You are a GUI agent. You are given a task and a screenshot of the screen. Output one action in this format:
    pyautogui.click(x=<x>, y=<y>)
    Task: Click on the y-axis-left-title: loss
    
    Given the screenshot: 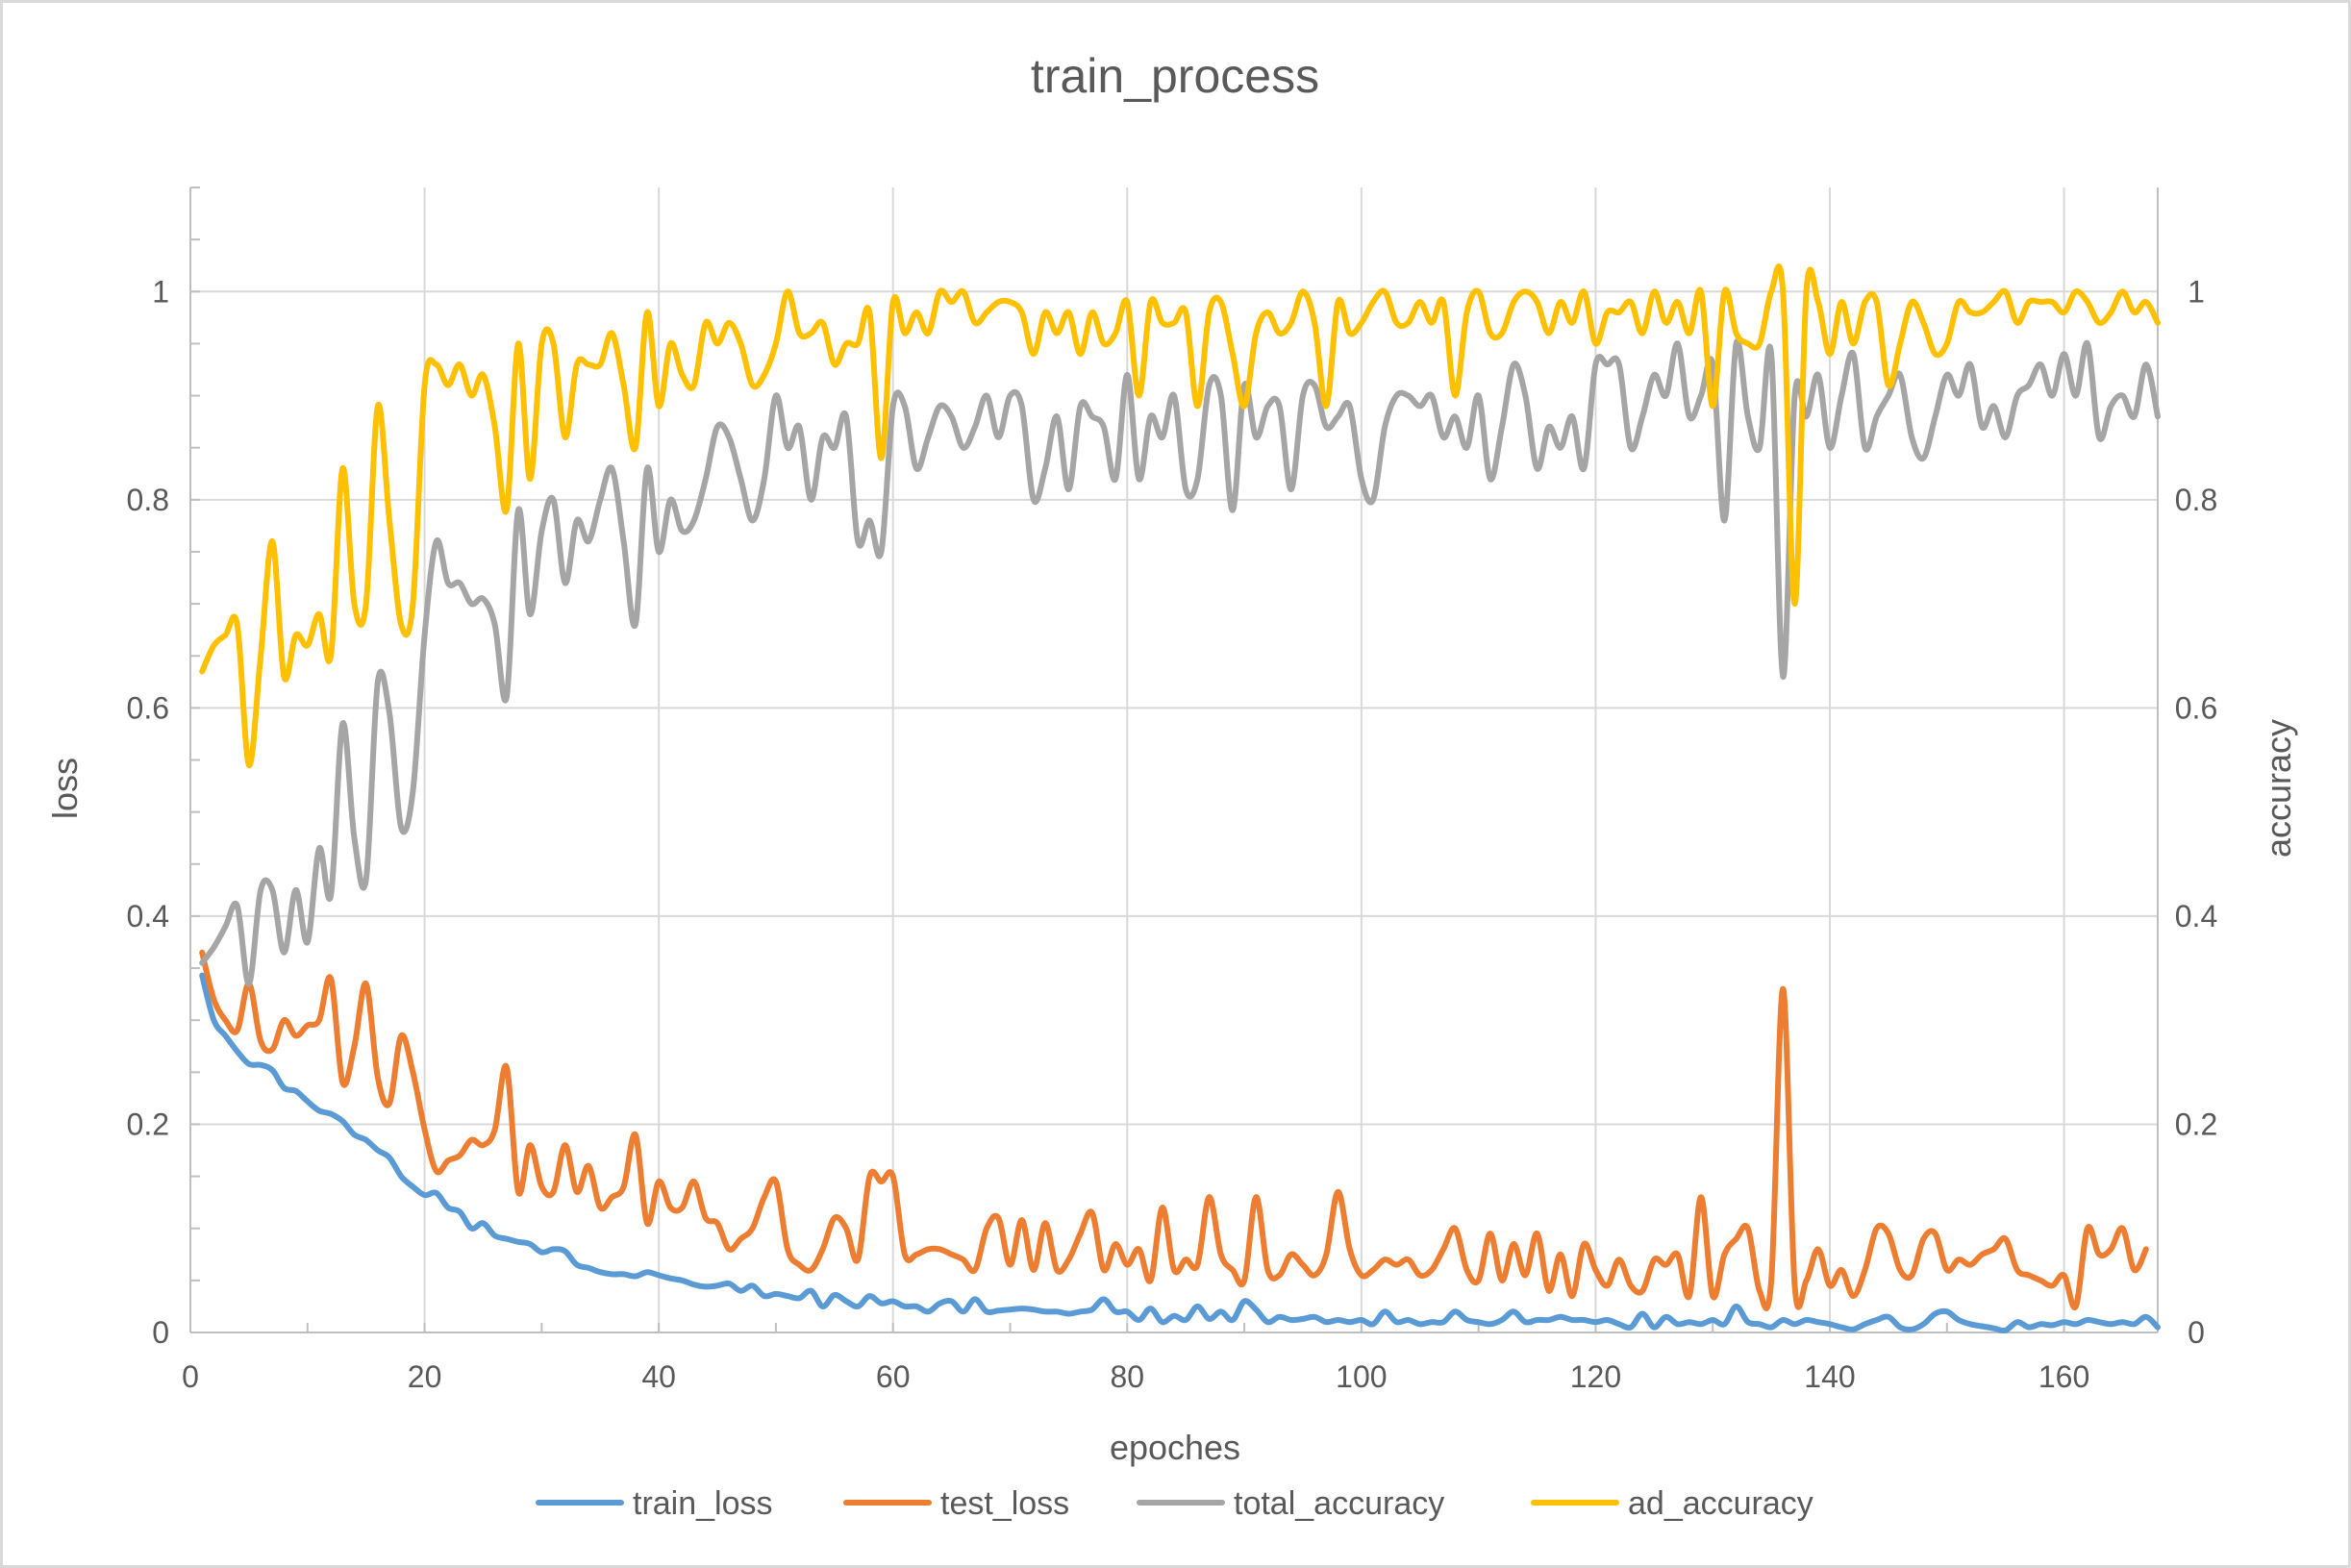 What is the action you would take?
    pyautogui.click(x=65, y=788)
    